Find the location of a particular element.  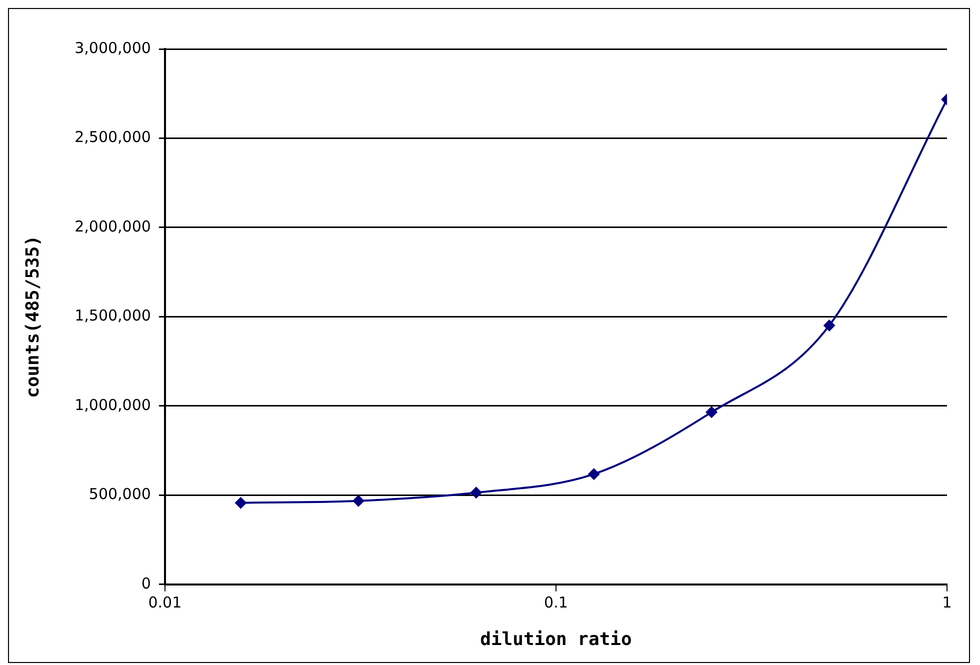

y-tick-label: 500,000 is located at coordinates (119, 494).